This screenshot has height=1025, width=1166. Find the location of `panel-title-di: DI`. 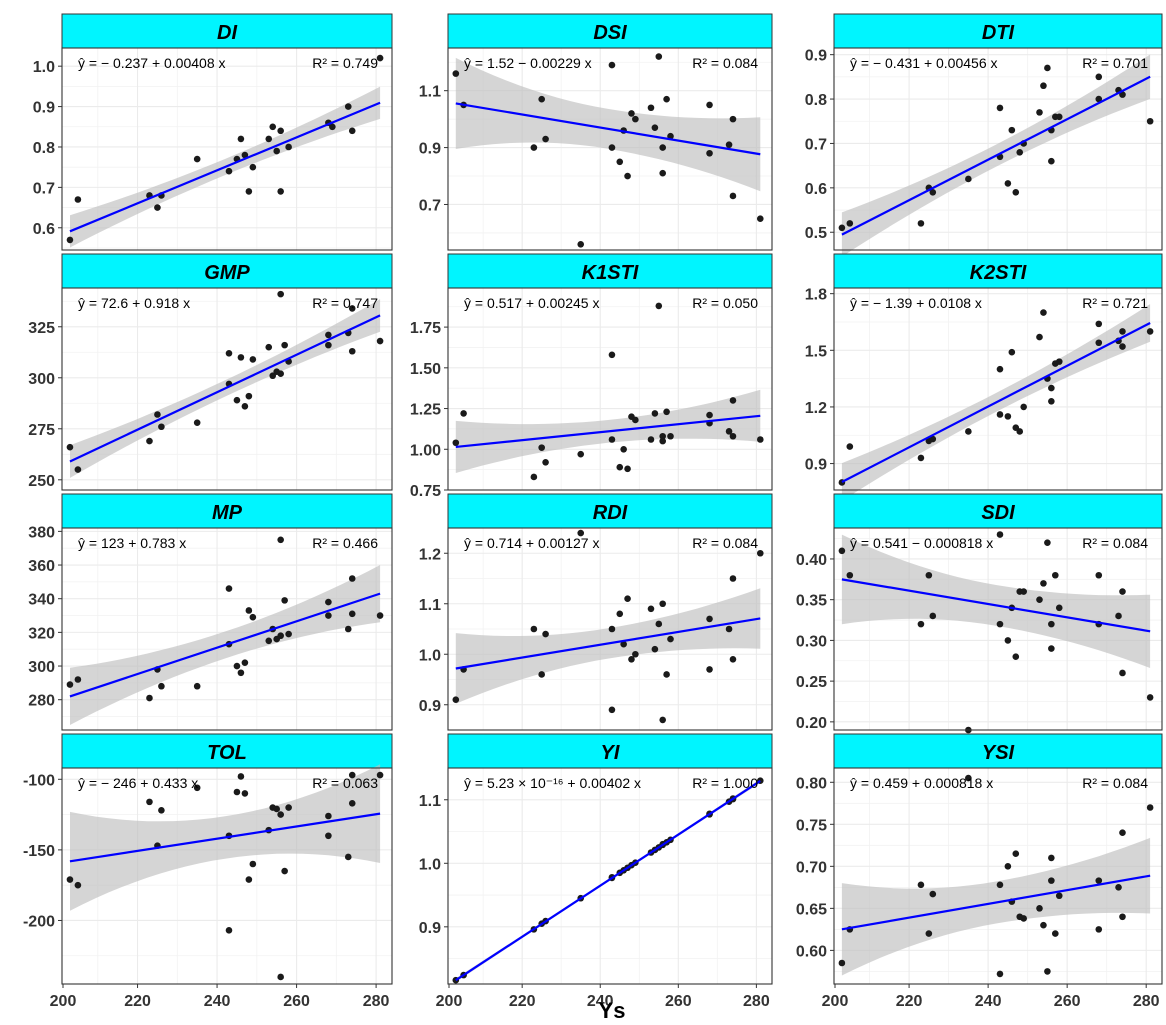

panel-title-di: DI is located at coordinates (227, 33).